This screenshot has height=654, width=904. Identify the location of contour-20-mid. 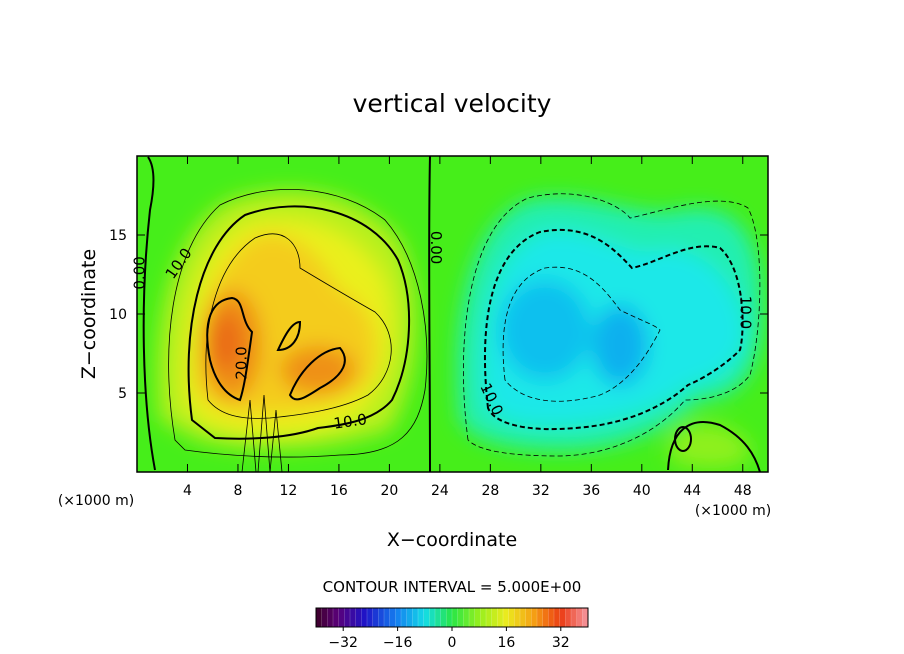
(289, 336).